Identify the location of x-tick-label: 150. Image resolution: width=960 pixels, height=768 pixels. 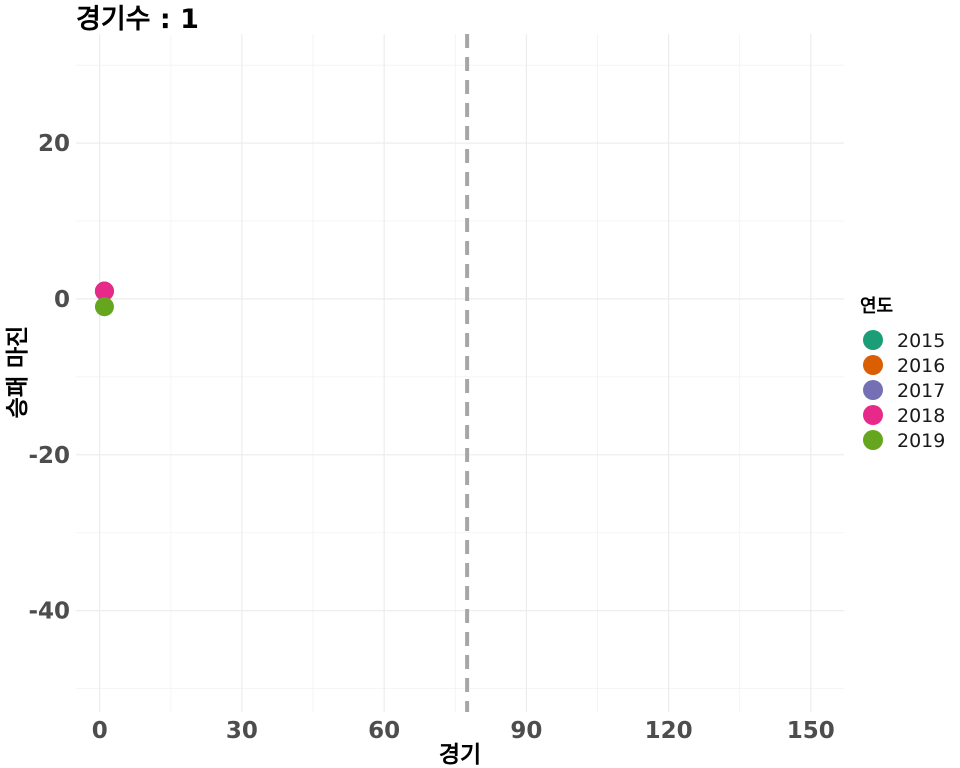
(811, 731).